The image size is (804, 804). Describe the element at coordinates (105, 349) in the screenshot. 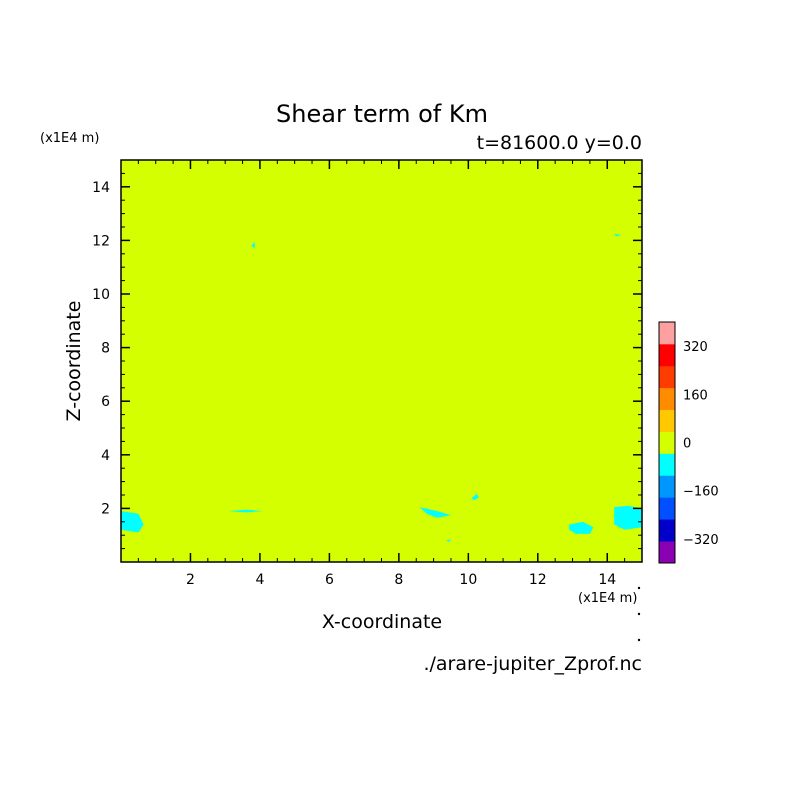

I see `y-tick-label: 8` at that location.